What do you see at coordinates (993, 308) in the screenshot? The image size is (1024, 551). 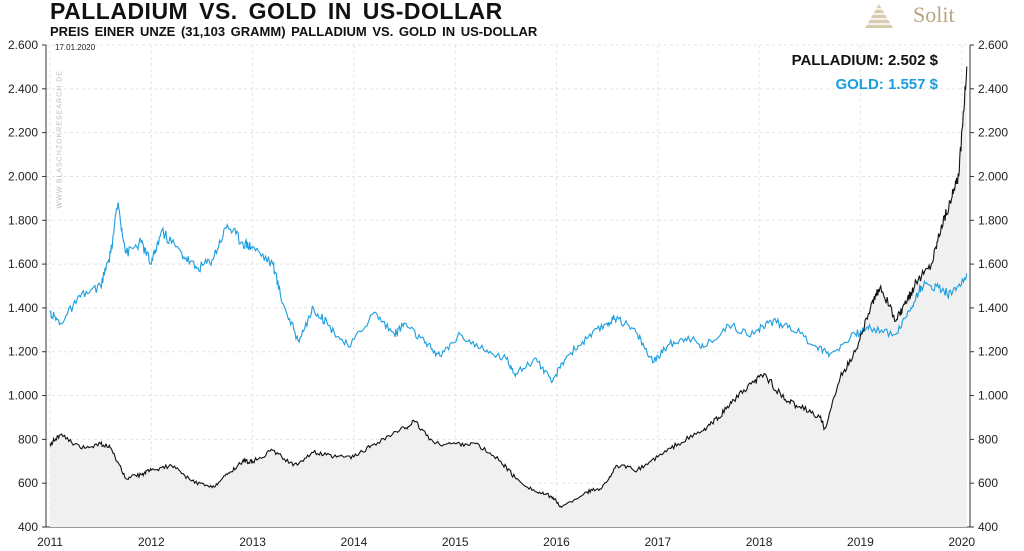 I see `y-tick-label-right: 1.400` at bounding box center [993, 308].